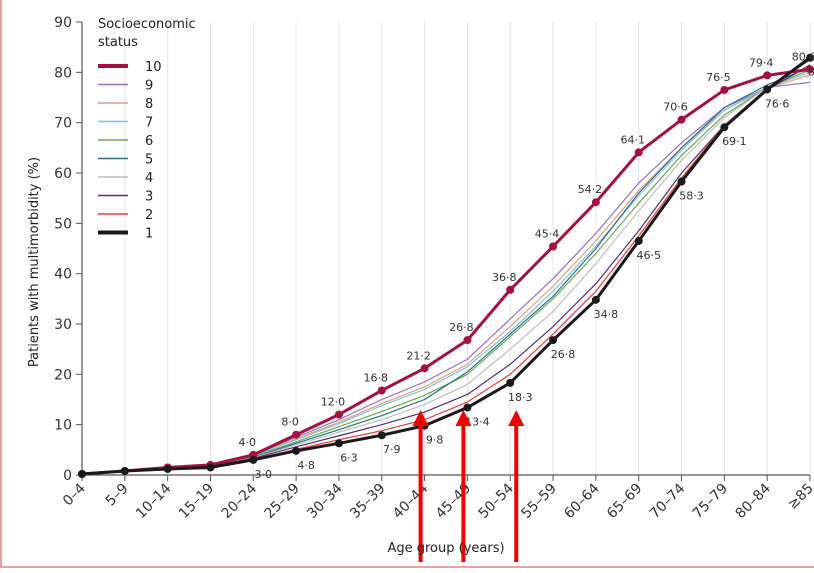 This screenshot has width=814, height=573. Describe the element at coordinates (538, 501) in the screenshot. I see `x-tick-label: 55–59` at that location.